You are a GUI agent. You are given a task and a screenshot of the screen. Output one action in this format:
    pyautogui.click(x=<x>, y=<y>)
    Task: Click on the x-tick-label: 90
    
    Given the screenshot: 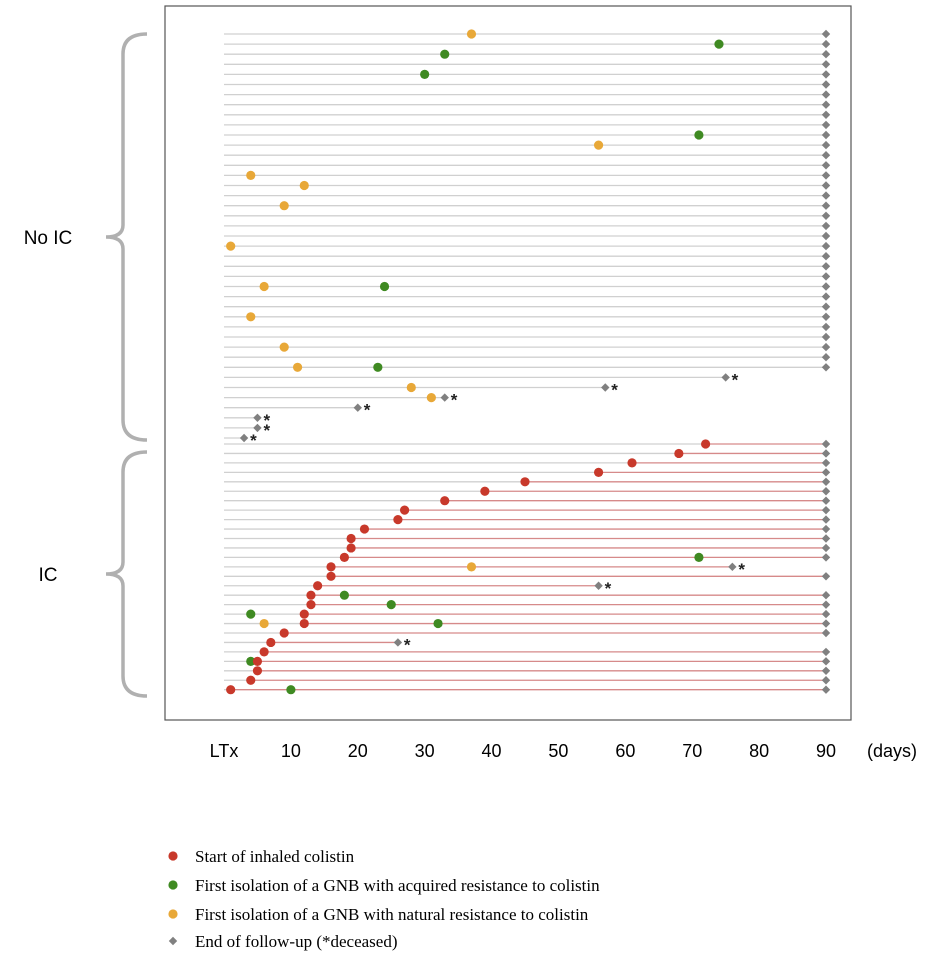 What is the action you would take?
    pyautogui.click(x=826, y=751)
    